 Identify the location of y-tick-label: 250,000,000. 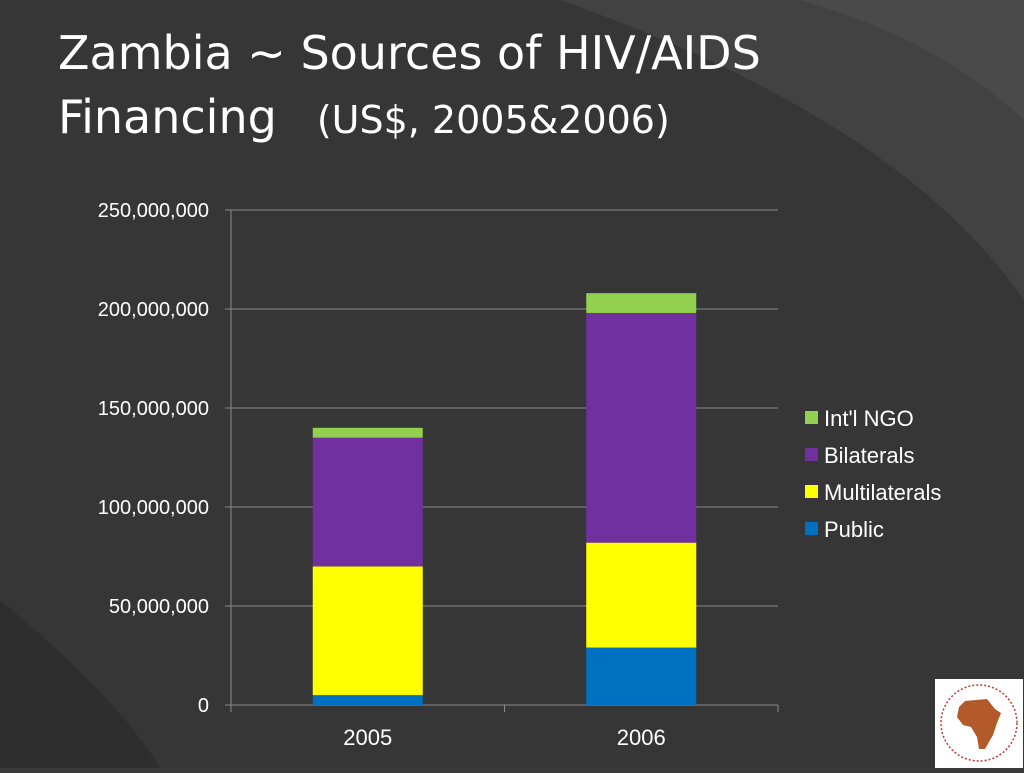
(153, 211).